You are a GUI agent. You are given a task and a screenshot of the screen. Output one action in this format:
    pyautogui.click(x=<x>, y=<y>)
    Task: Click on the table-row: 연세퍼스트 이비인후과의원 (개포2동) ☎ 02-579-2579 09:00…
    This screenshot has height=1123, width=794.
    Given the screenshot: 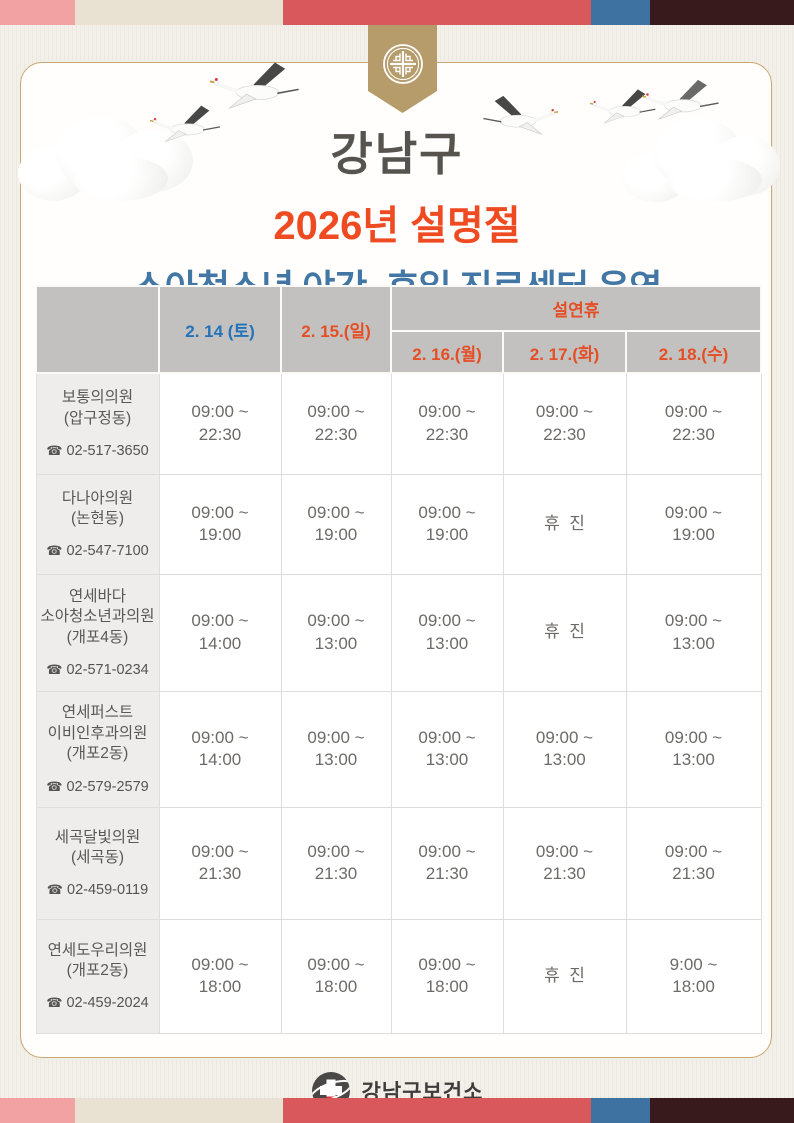 What is the action you would take?
    pyautogui.click(x=398, y=749)
    